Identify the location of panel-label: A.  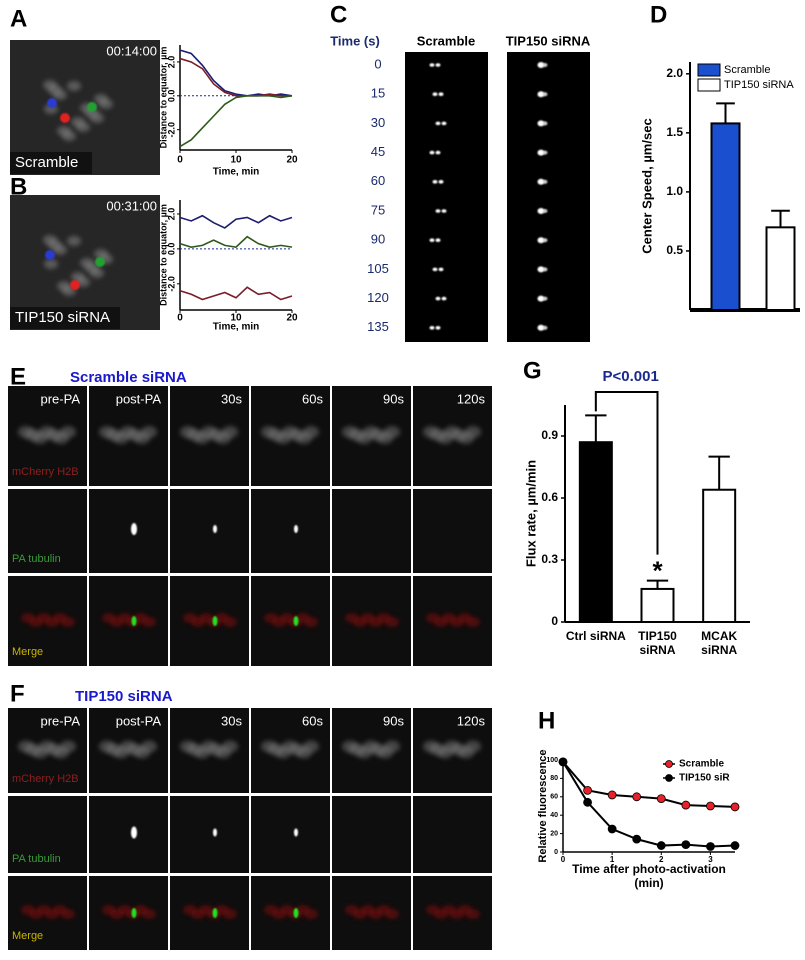
(18, 18).